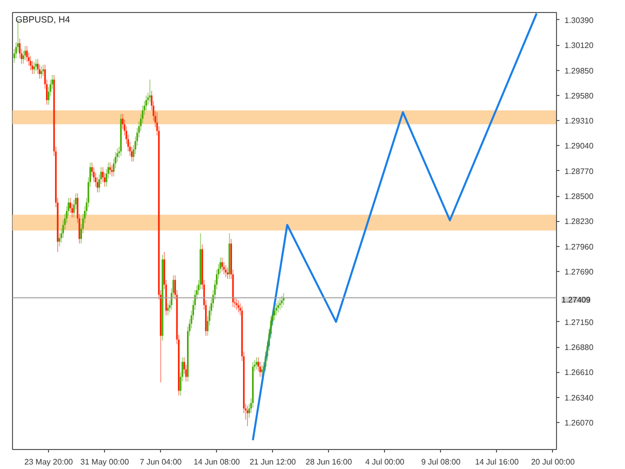  Describe the element at coordinates (579, 373) in the screenshot. I see `y-tick-label: 1.26610` at that location.